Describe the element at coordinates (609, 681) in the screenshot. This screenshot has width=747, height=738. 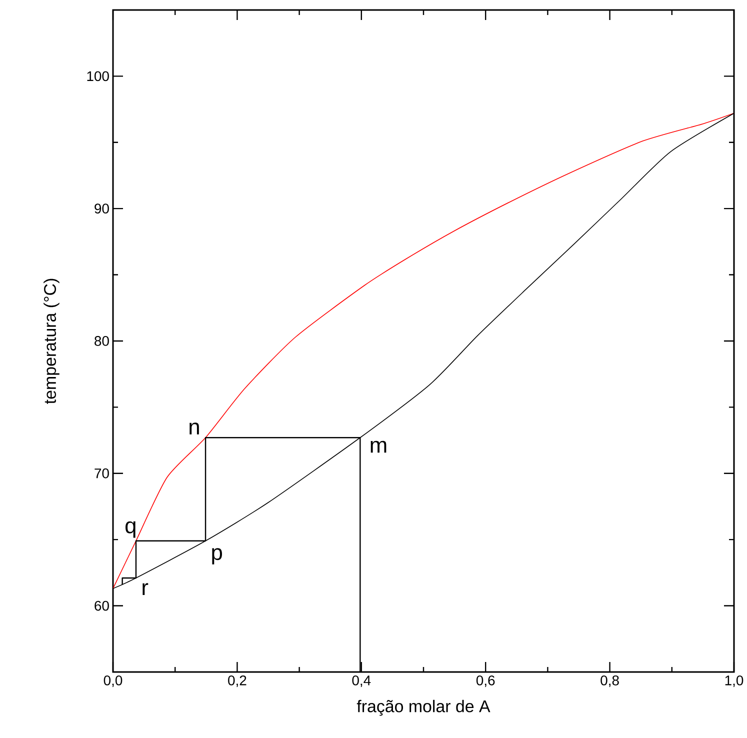
I see `x-tick-label: 0,8` at that location.